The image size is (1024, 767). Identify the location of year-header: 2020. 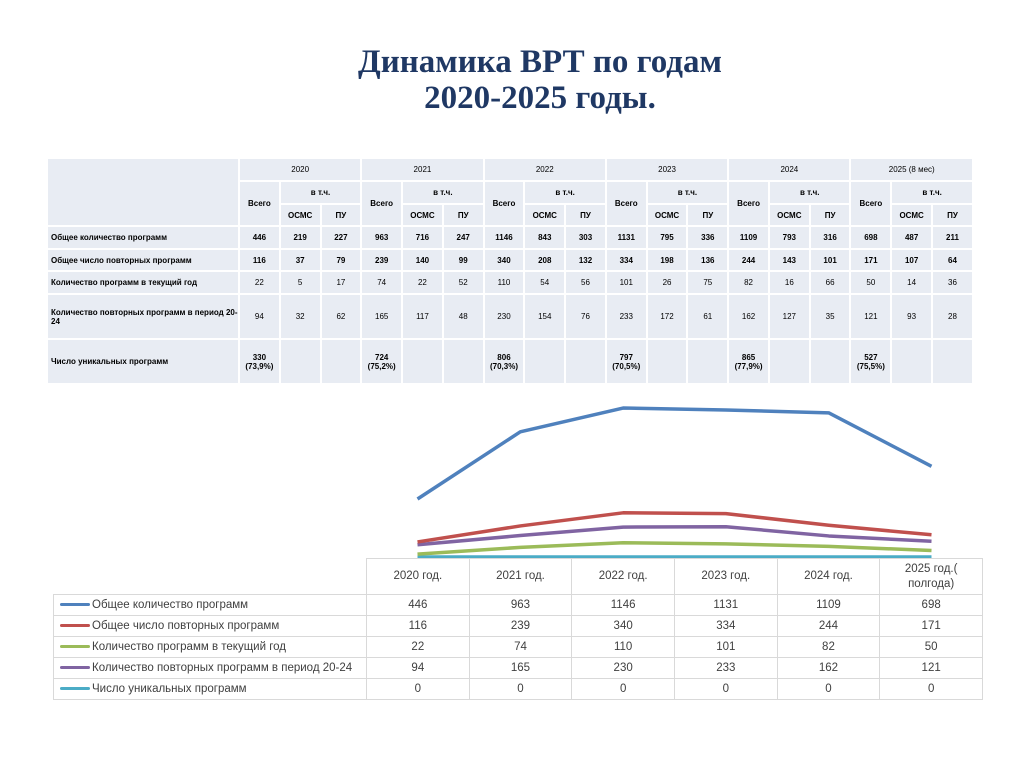
(300, 169).